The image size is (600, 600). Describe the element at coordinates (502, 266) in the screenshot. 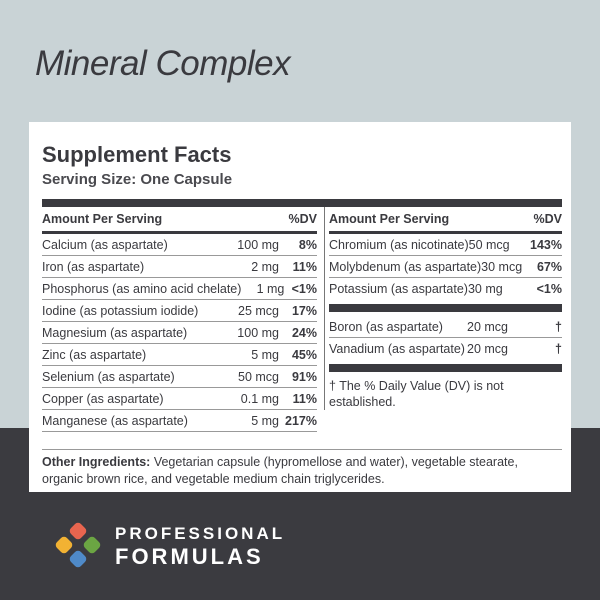

I see `nutrient-amount: 30 mcg` at that location.